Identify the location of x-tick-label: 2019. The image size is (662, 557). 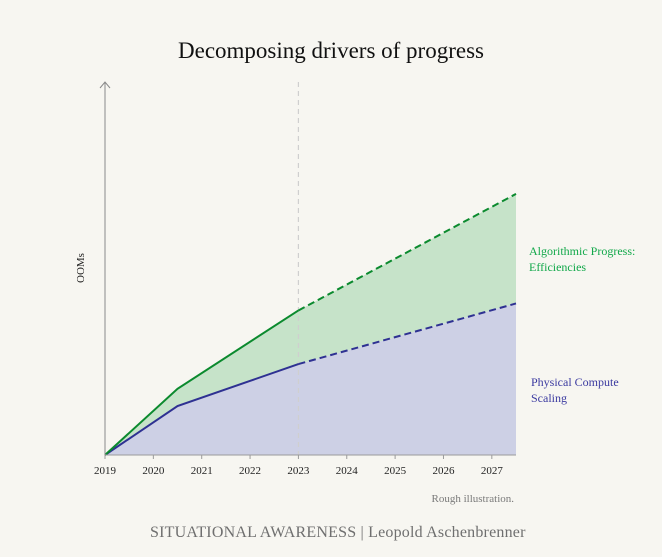
(105, 471).